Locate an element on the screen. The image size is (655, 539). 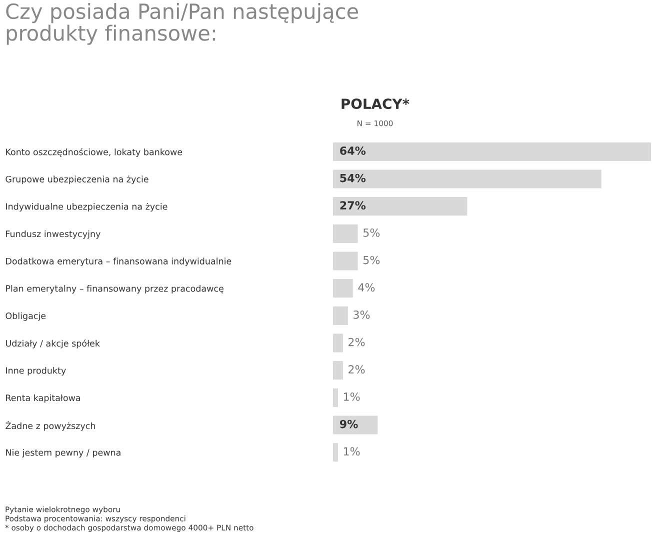
data-label: 3% is located at coordinates (362, 314).